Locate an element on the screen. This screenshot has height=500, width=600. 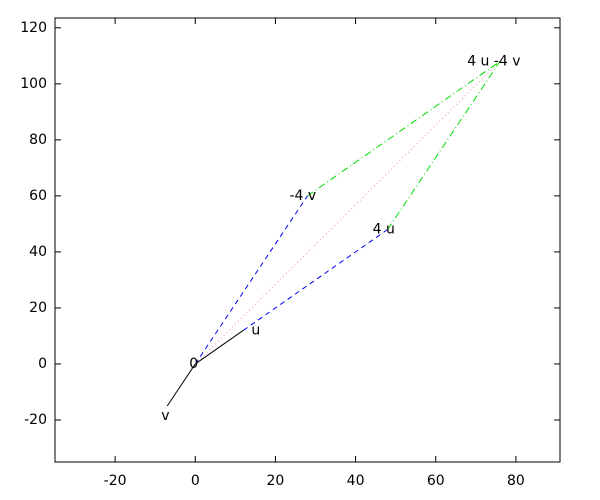
x-tick-label: -20 is located at coordinates (115, 481).